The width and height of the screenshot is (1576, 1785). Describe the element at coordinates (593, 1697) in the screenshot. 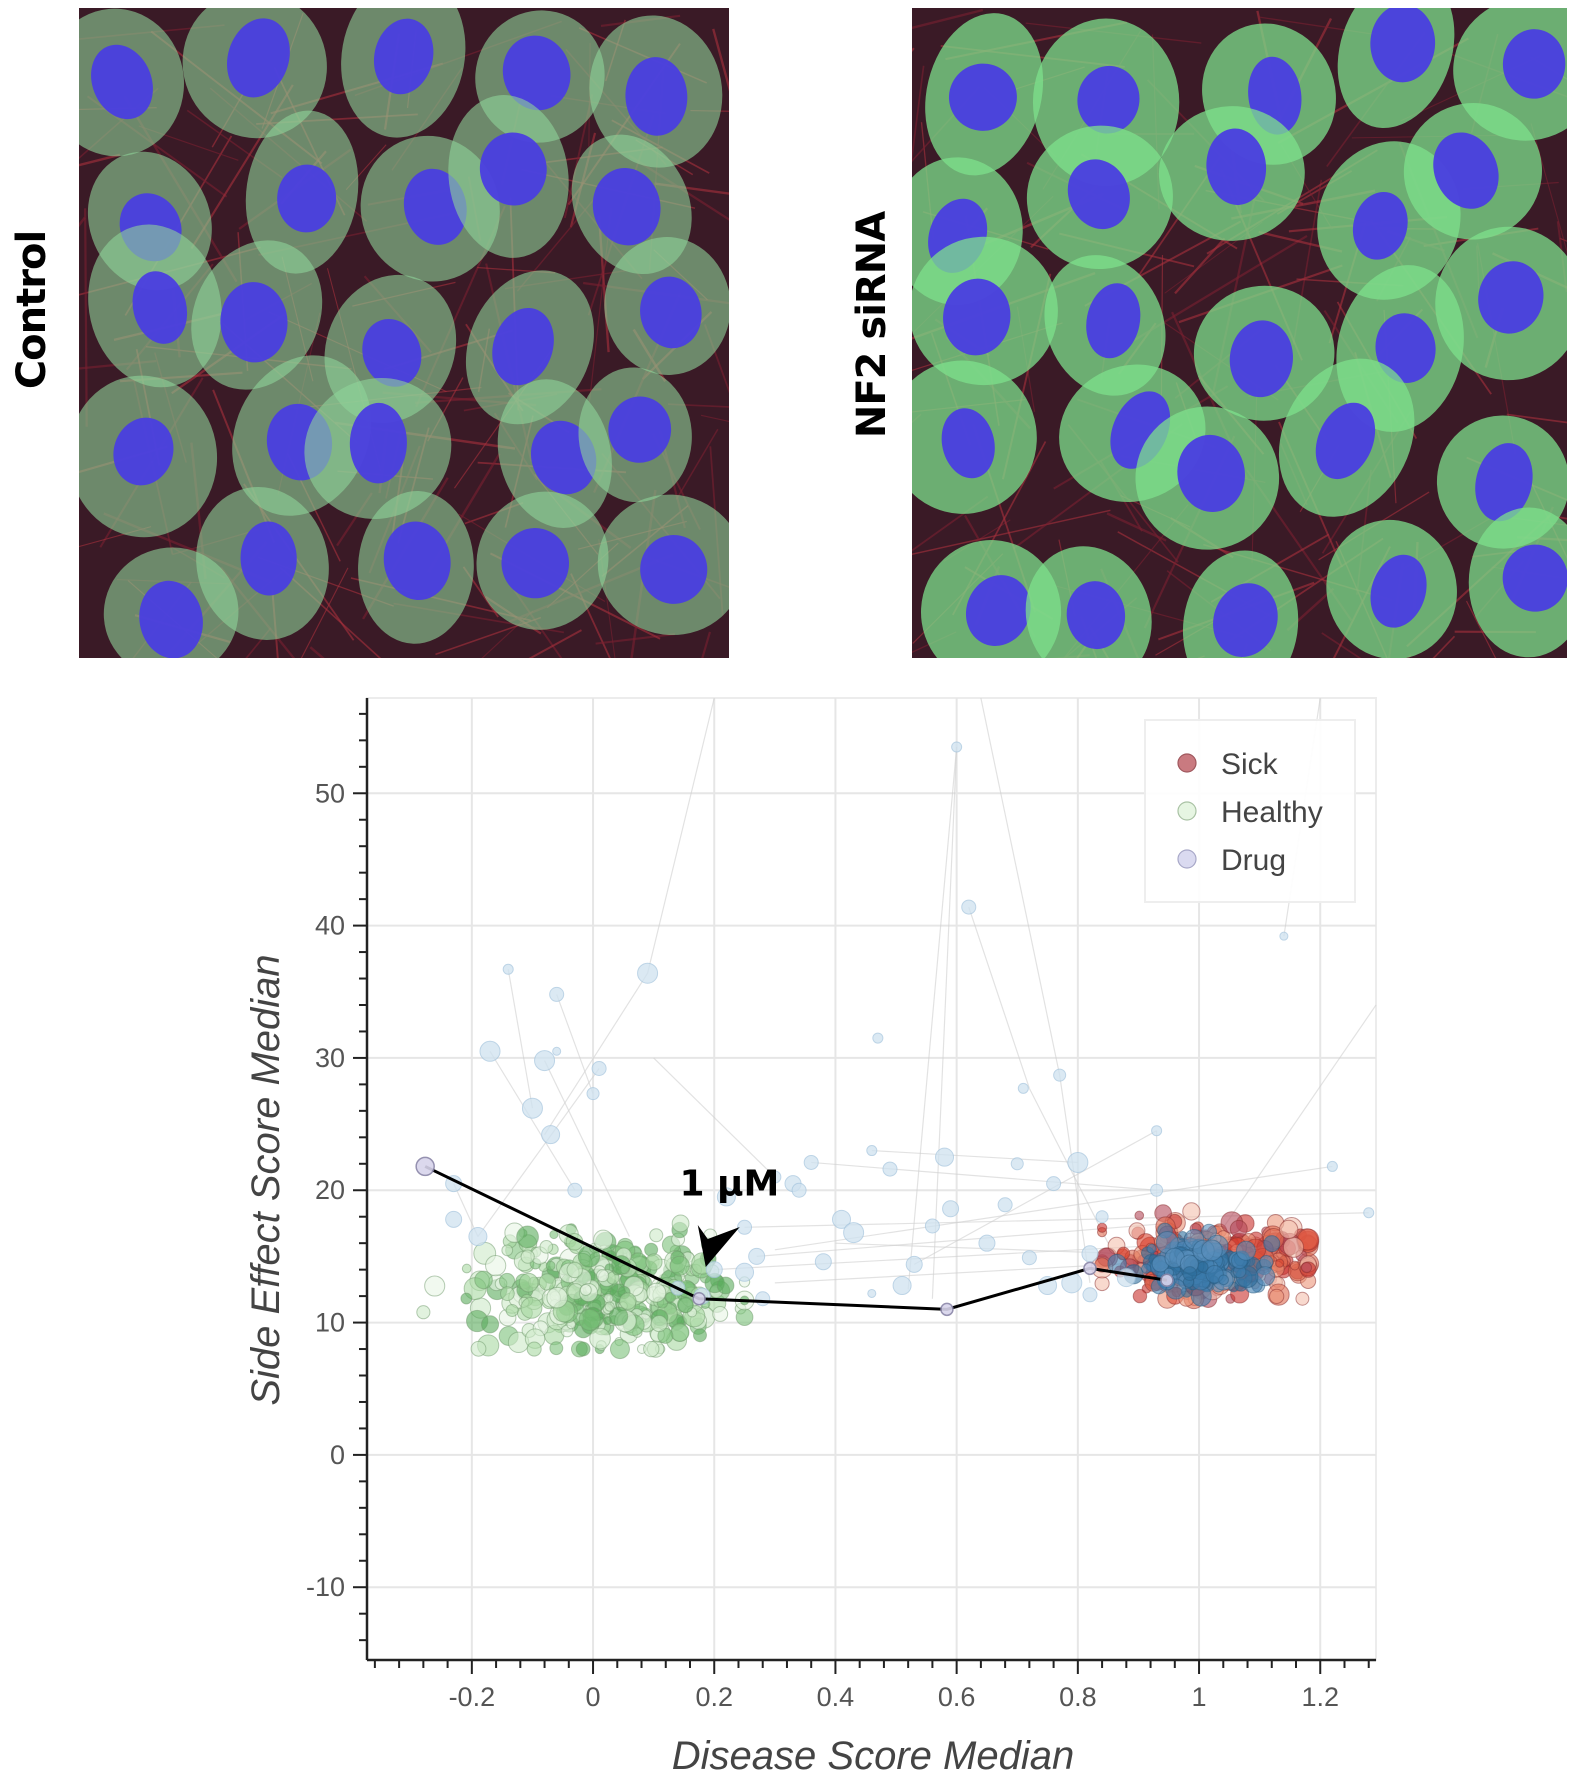

I see `x-tick-label: 0` at that location.